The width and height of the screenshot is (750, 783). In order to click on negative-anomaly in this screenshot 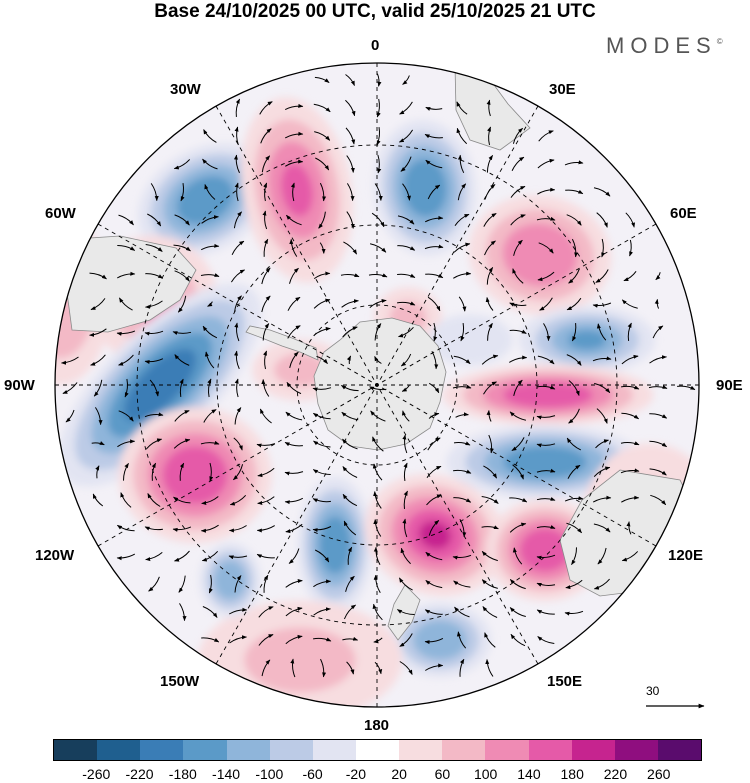, I will do `click(587, 340)`.